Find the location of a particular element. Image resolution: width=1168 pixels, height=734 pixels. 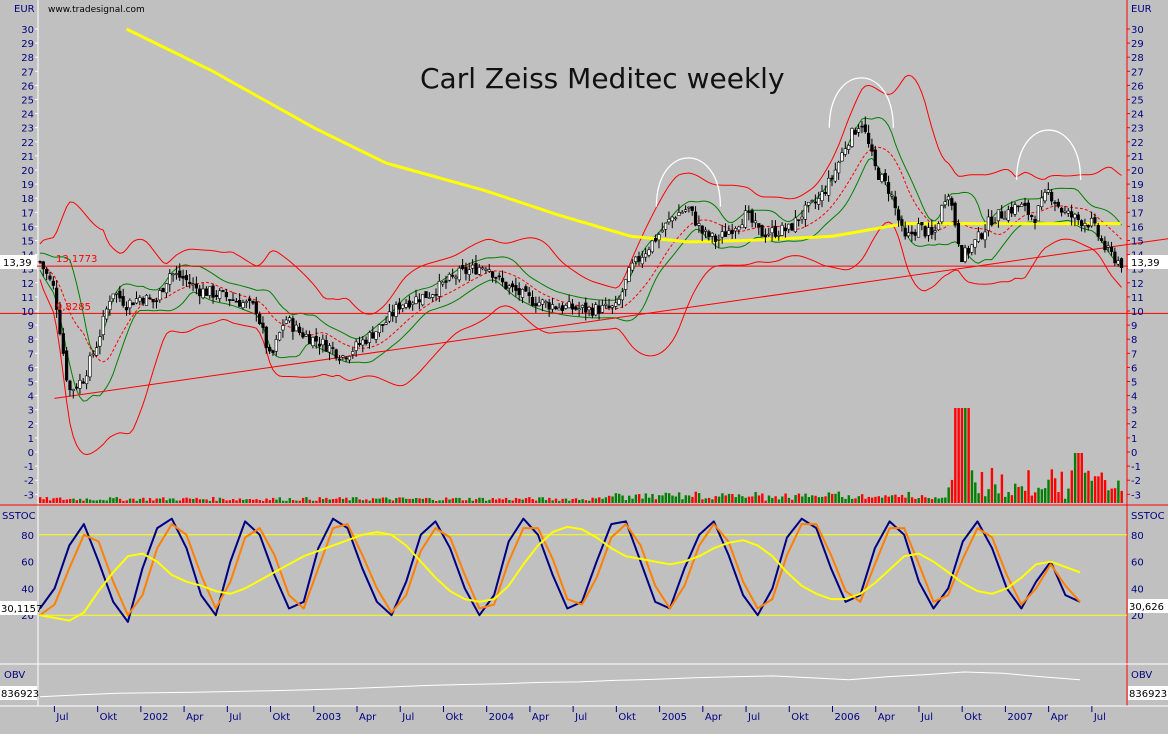

price-tick-label-left: 18 is located at coordinates (27, 199).